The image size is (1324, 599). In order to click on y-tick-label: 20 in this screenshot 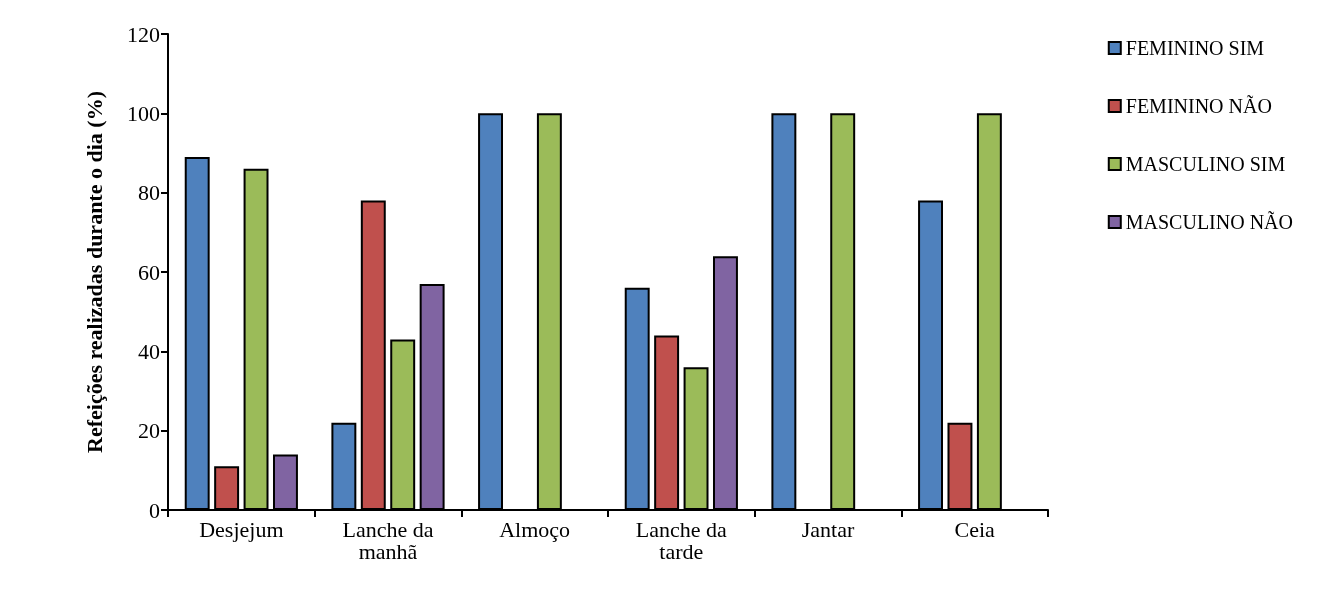, I will do `click(149, 431)`.